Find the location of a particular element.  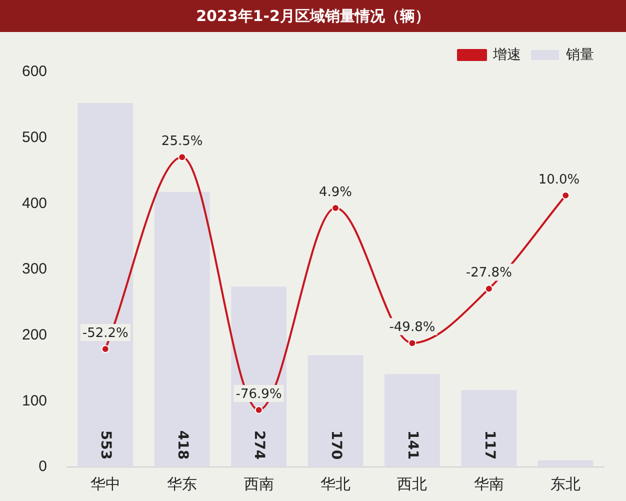

data-label: -49.8% is located at coordinates (412, 327).